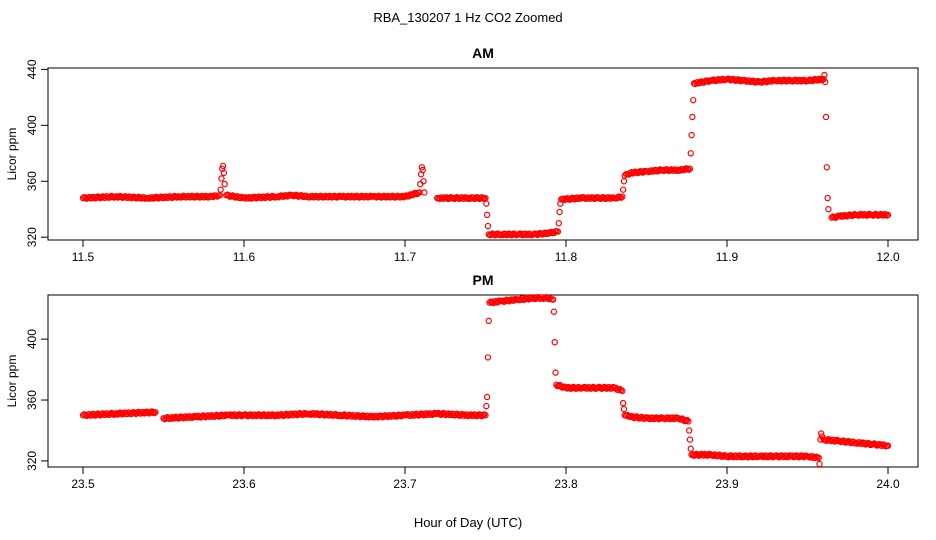 Image resolution: width=936 pixels, height=540 pixels. Describe the element at coordinates (405, 484) in the screenshot. I see `x-tick-label: 23.7` at that location.